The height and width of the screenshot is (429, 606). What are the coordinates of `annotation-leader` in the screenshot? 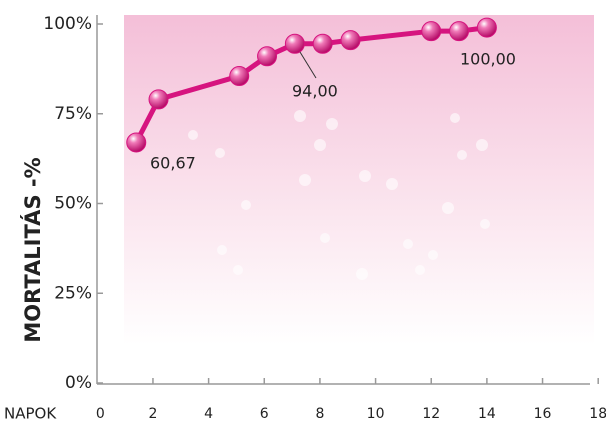 It's located at (308, 65).